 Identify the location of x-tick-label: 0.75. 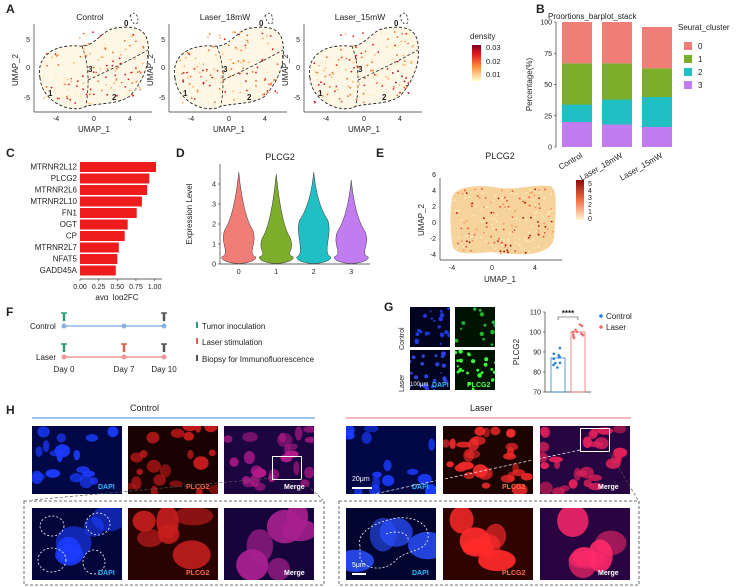
(136, 287).